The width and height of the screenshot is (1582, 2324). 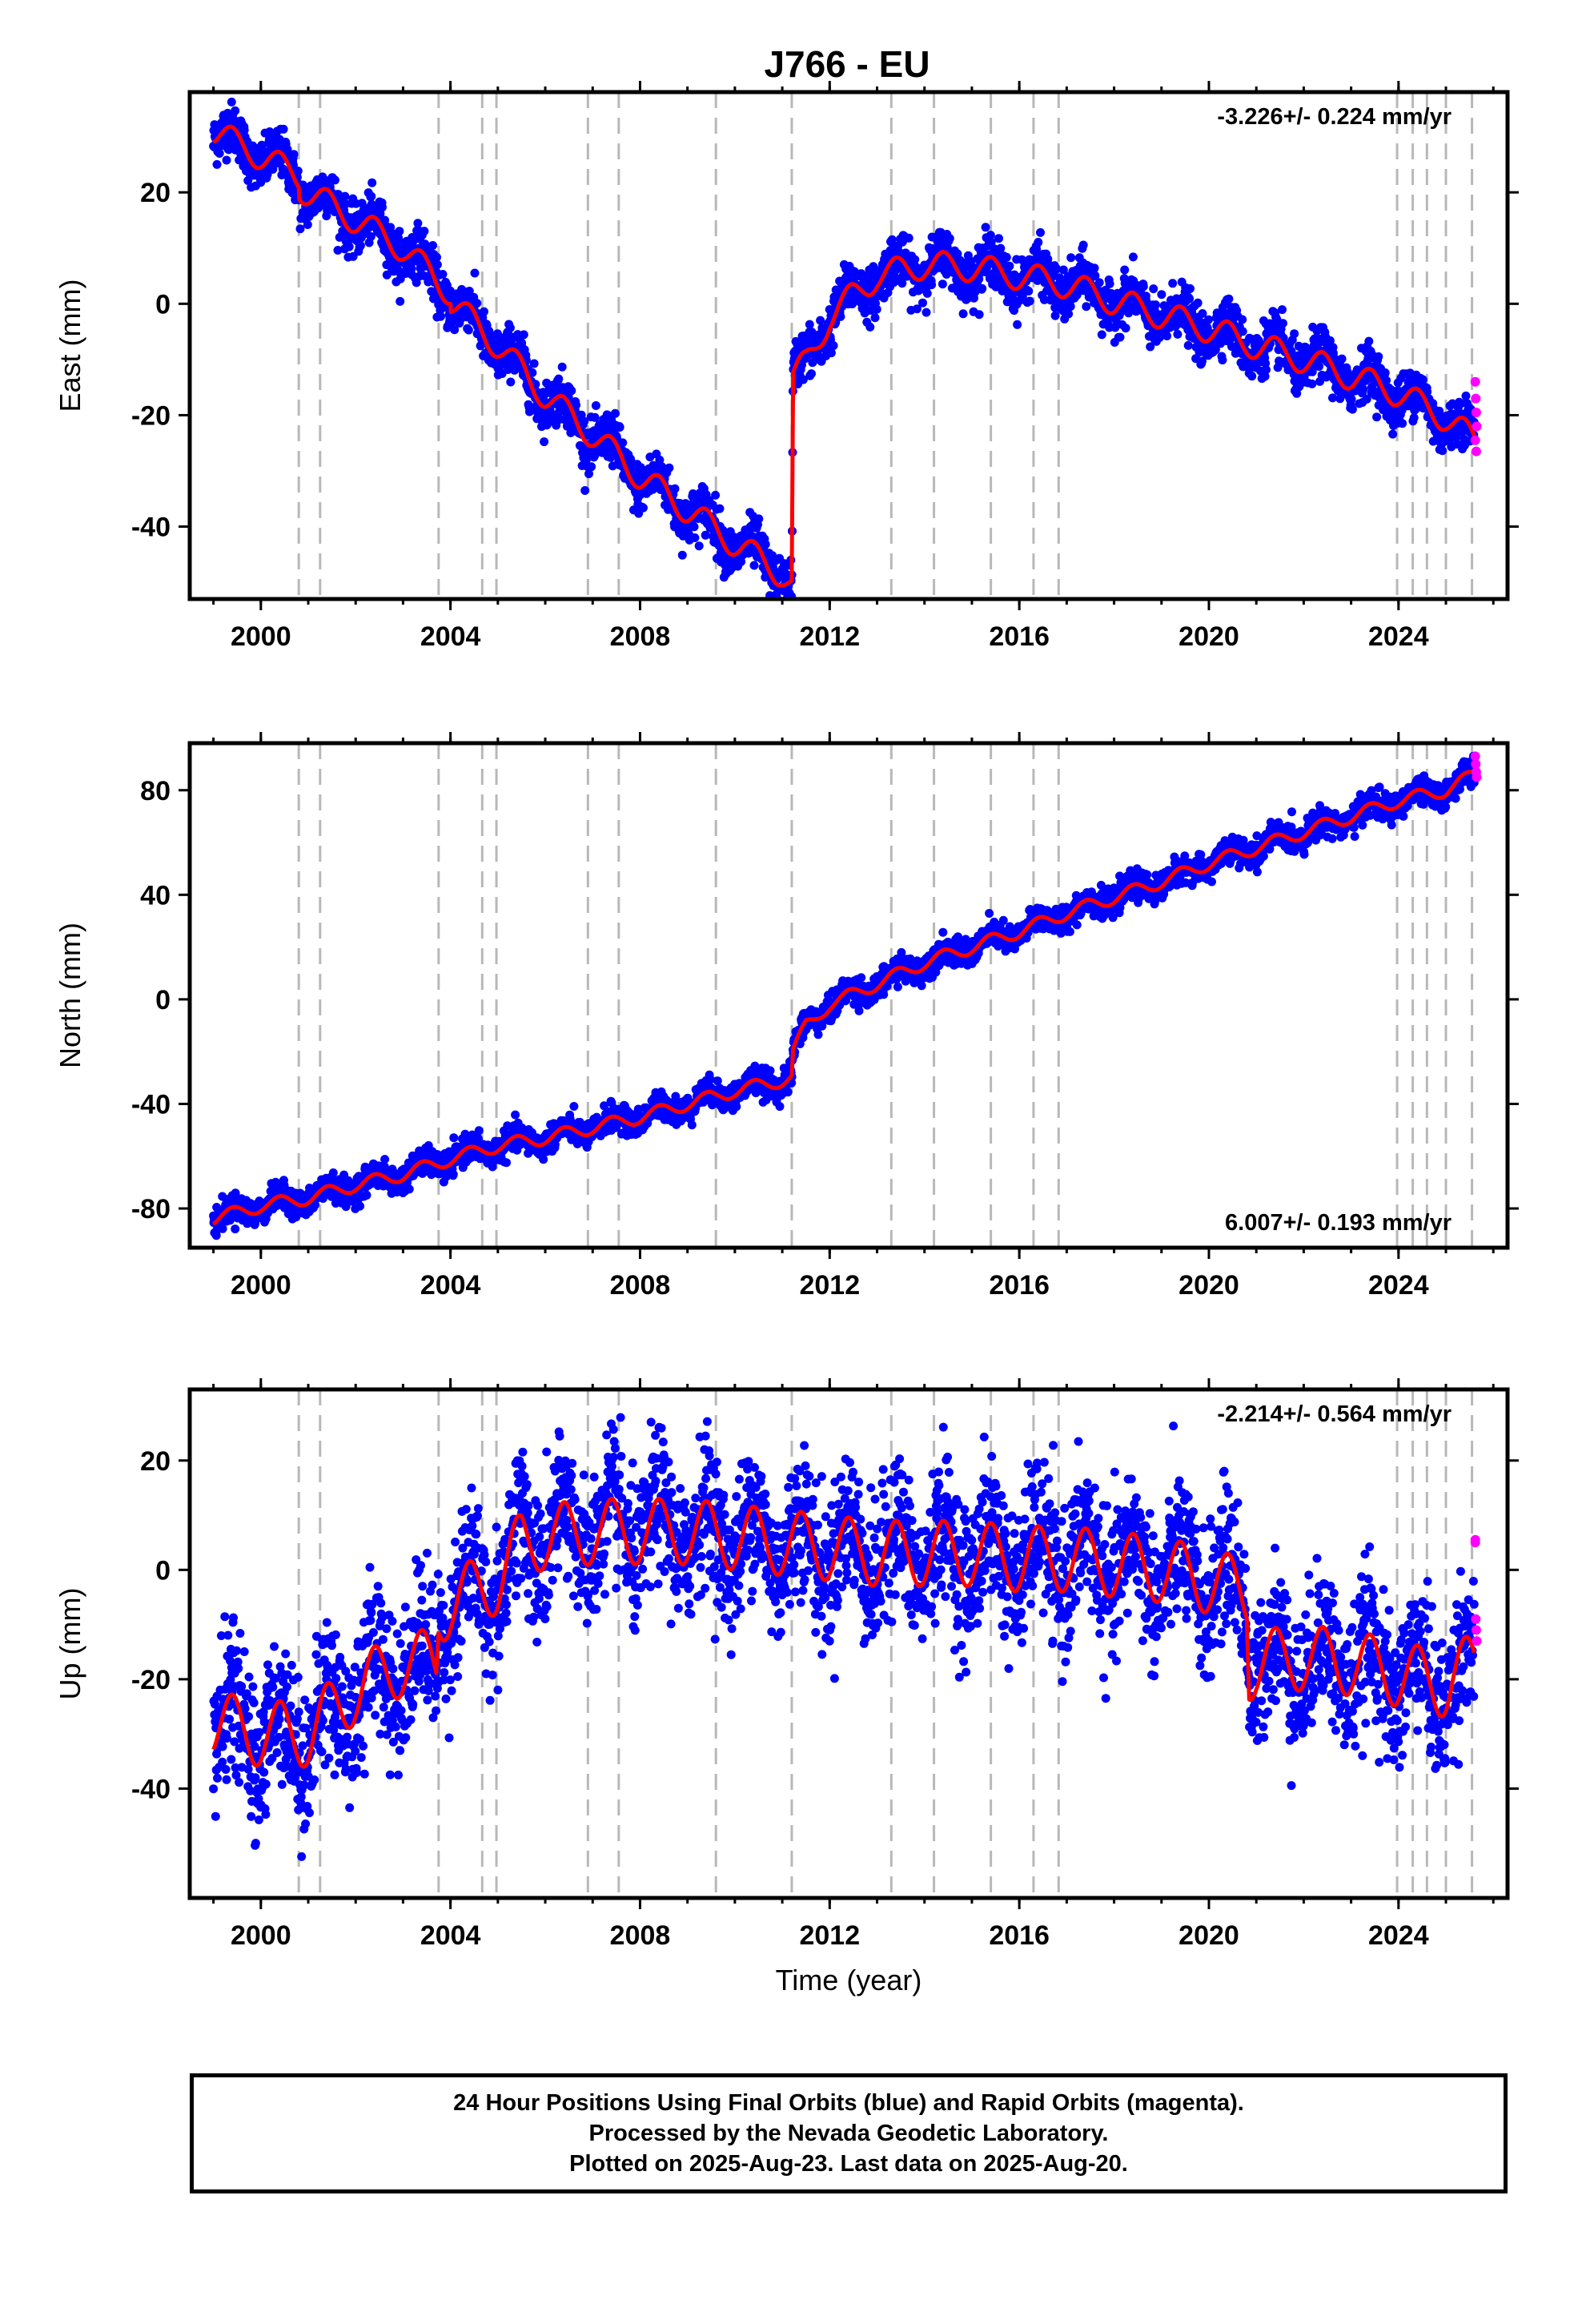 I want to click on x-tick-label: 2008, so click(x=641, y=636).